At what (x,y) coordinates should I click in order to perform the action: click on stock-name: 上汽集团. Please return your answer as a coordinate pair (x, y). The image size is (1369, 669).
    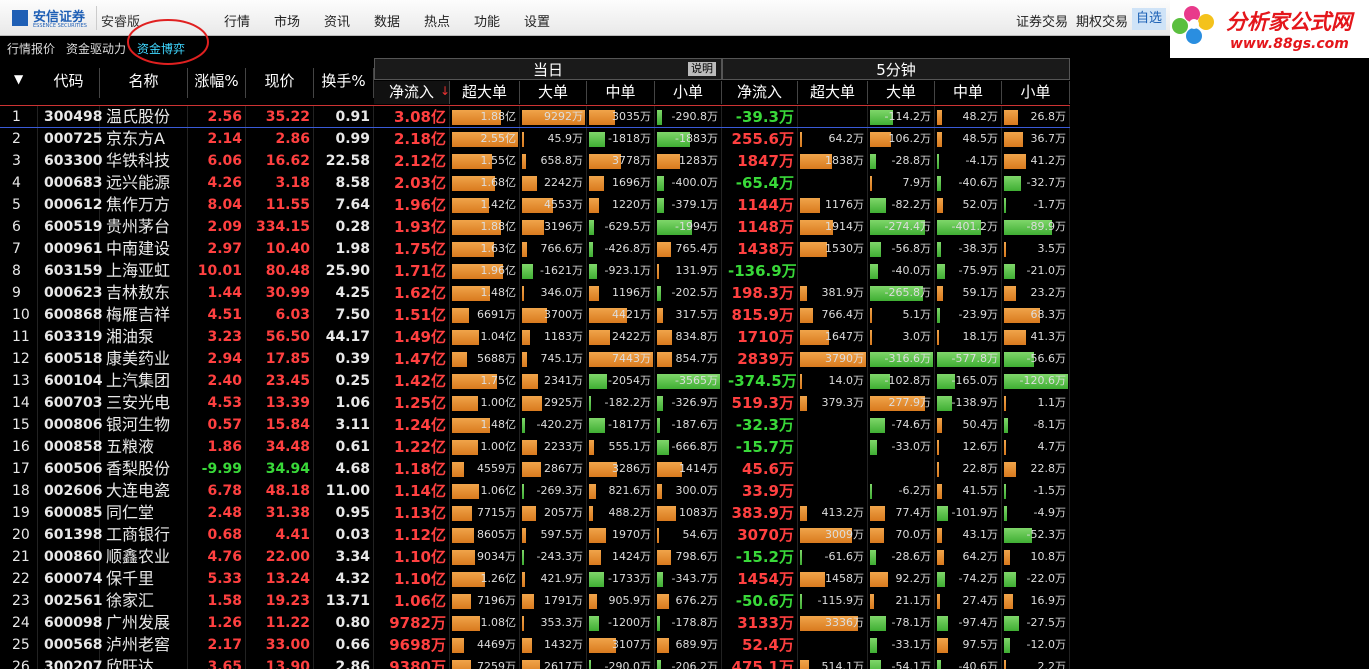
    Looking at the image, I should click on (138, 380).